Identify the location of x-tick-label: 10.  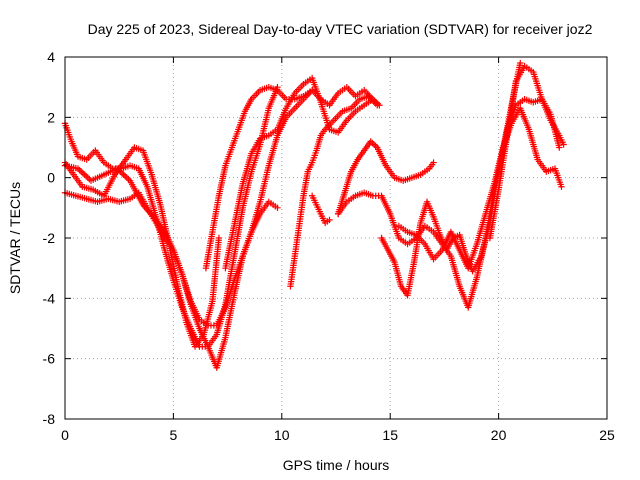
(282, 435).